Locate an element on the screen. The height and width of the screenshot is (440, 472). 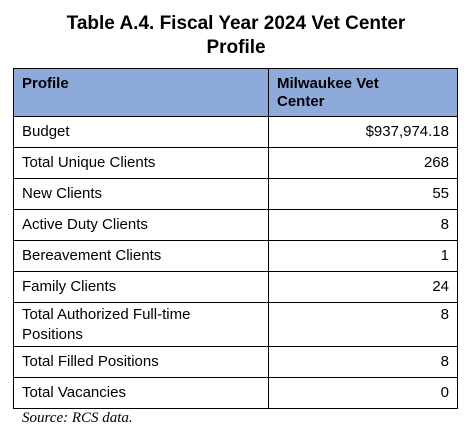
table-row: Family Clients 24 is located at coordinates (235, 287).